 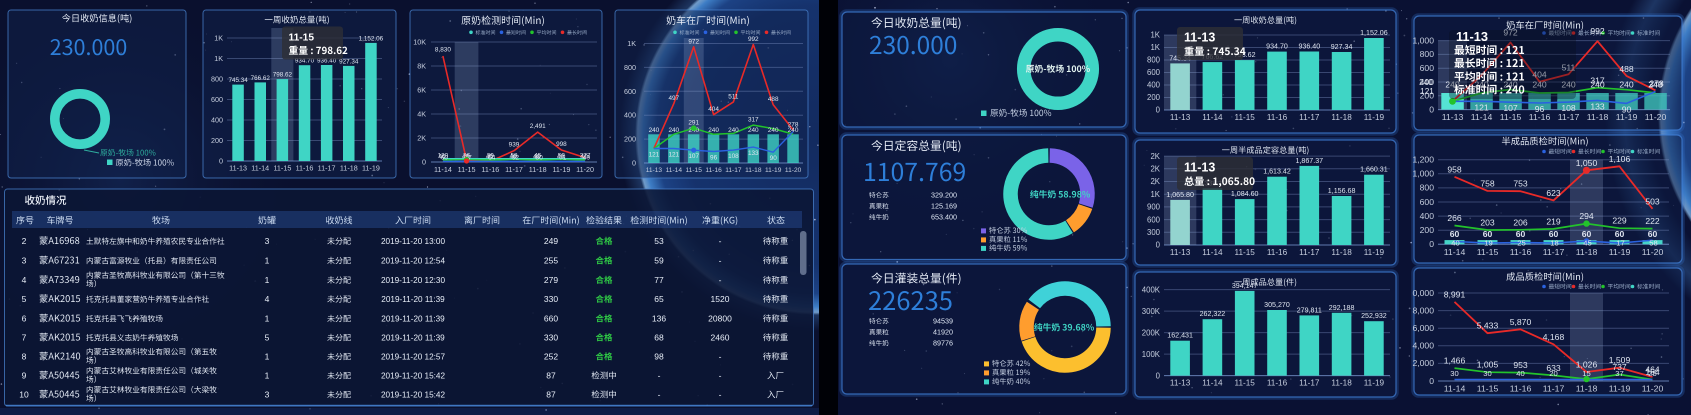 What do you see at coordinates (349, 61) in the screenshot?
I see `svg-text: 927.34` at bounding box center [349, 61].